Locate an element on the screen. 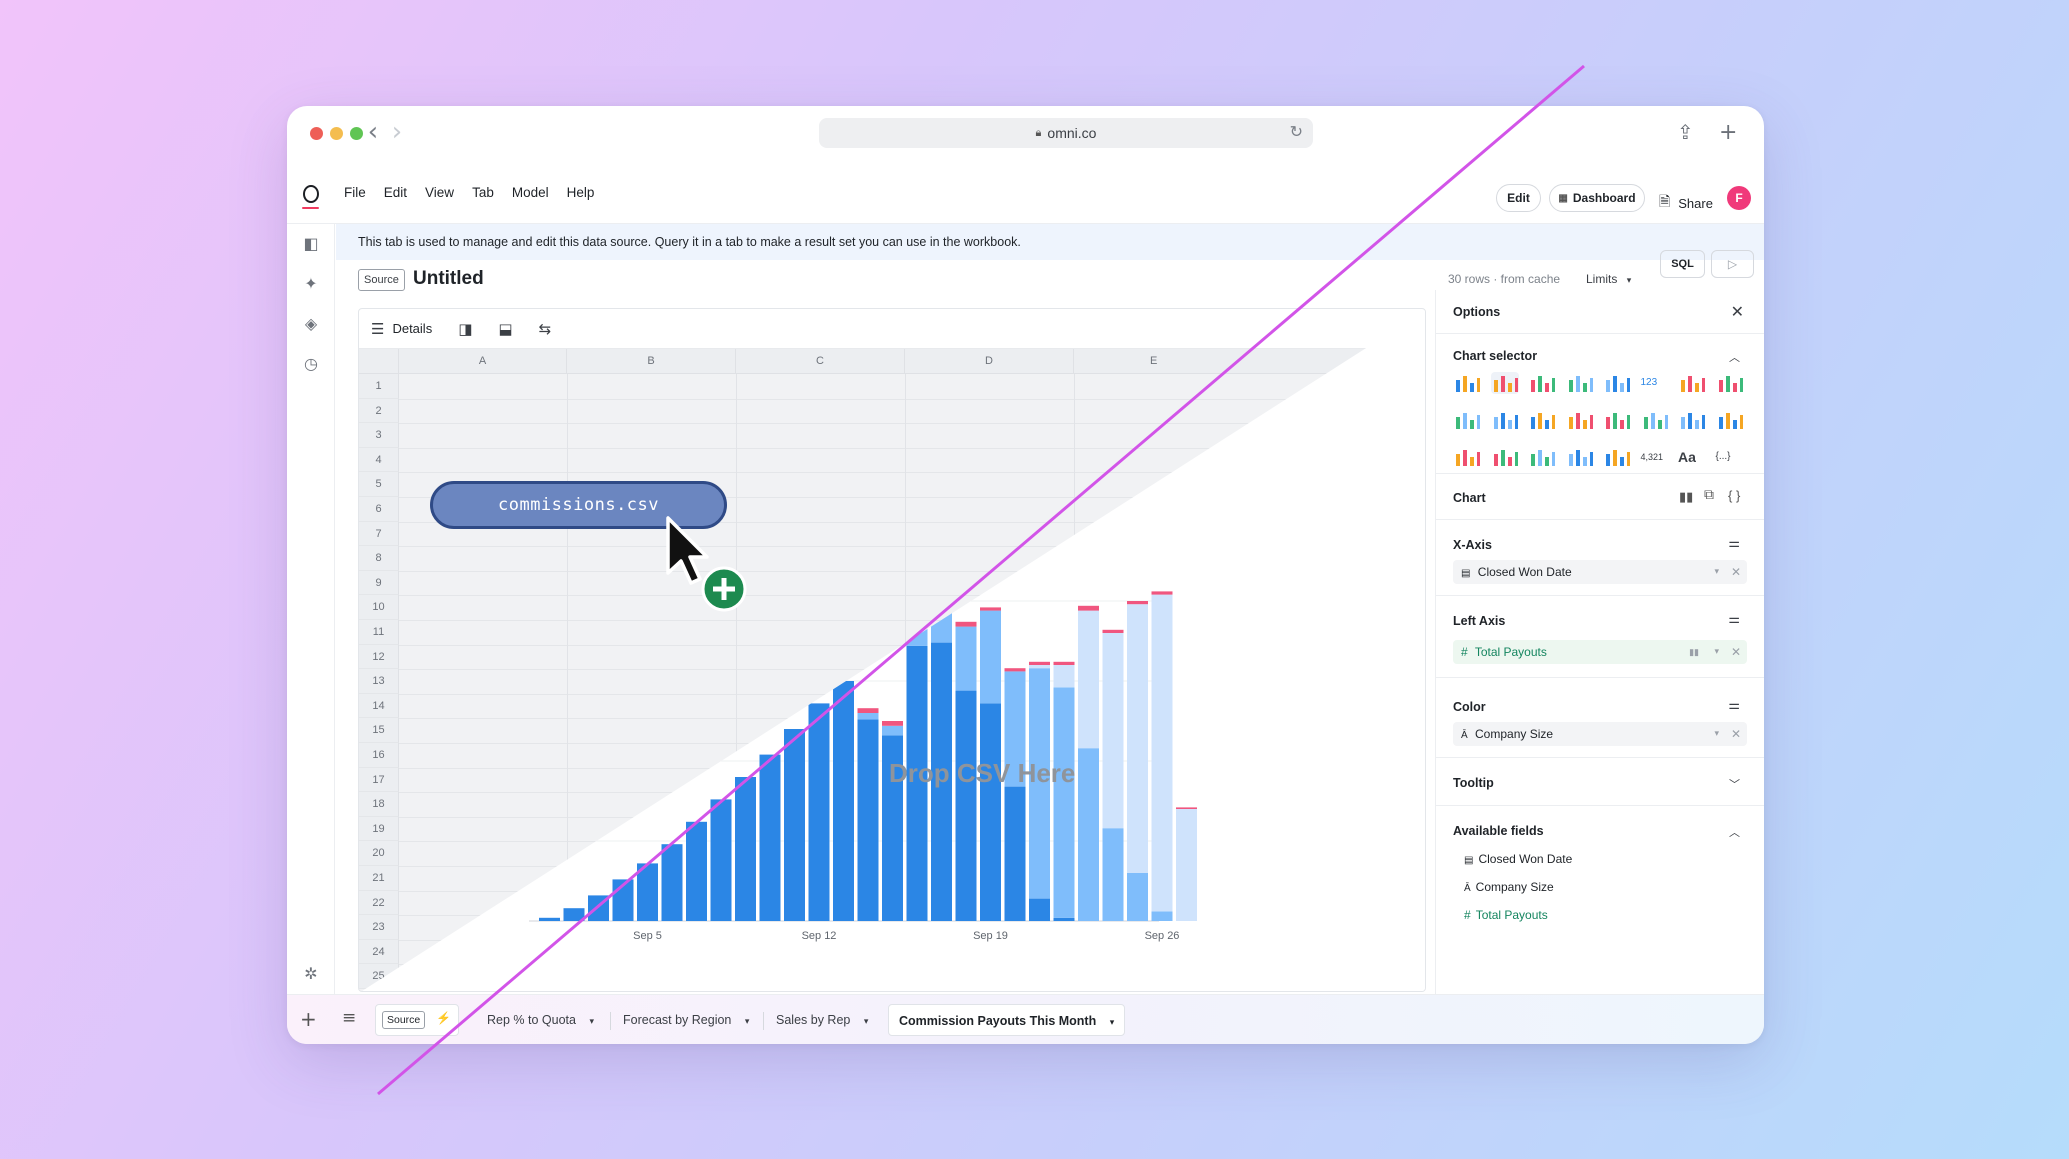 The image size is (2069, 1159). column-header-d: D is located at coordinates (989, 361).